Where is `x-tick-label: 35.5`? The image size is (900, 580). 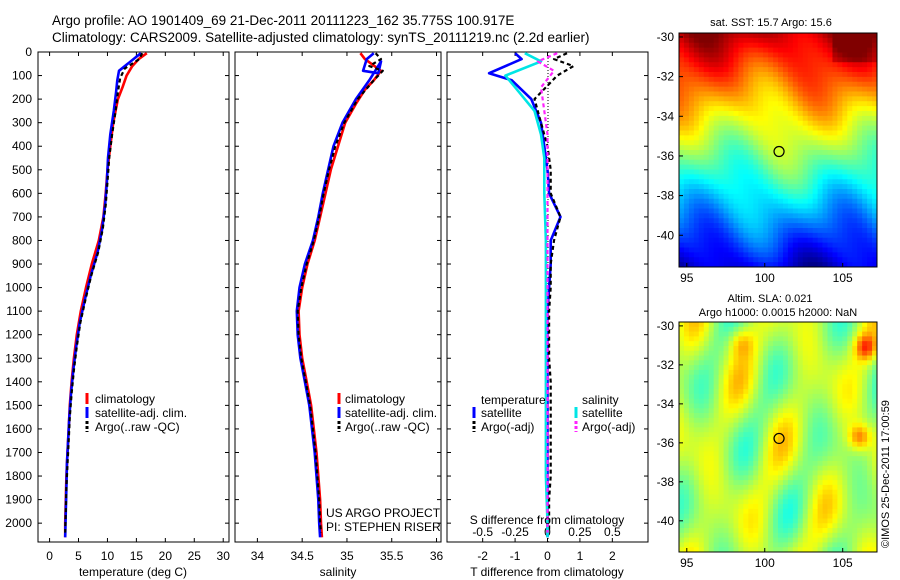
x-tick-label: 35.5 is located at coordinates (392, 556).